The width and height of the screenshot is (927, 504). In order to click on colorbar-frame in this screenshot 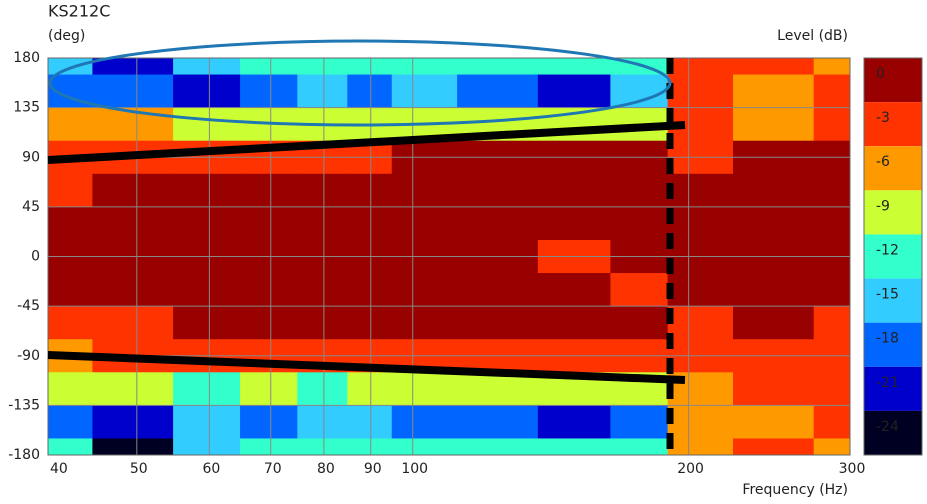, I will do `click(893, 256)`.